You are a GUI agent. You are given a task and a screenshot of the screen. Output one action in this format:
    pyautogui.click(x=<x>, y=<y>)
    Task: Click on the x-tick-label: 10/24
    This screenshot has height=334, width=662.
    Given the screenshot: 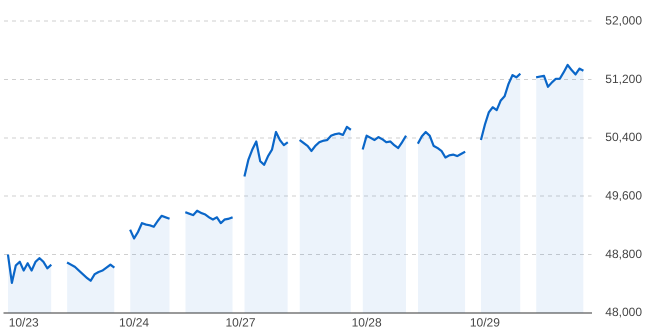 What is the action you would take?
    pyautogui.click(x=134, y=322)
    